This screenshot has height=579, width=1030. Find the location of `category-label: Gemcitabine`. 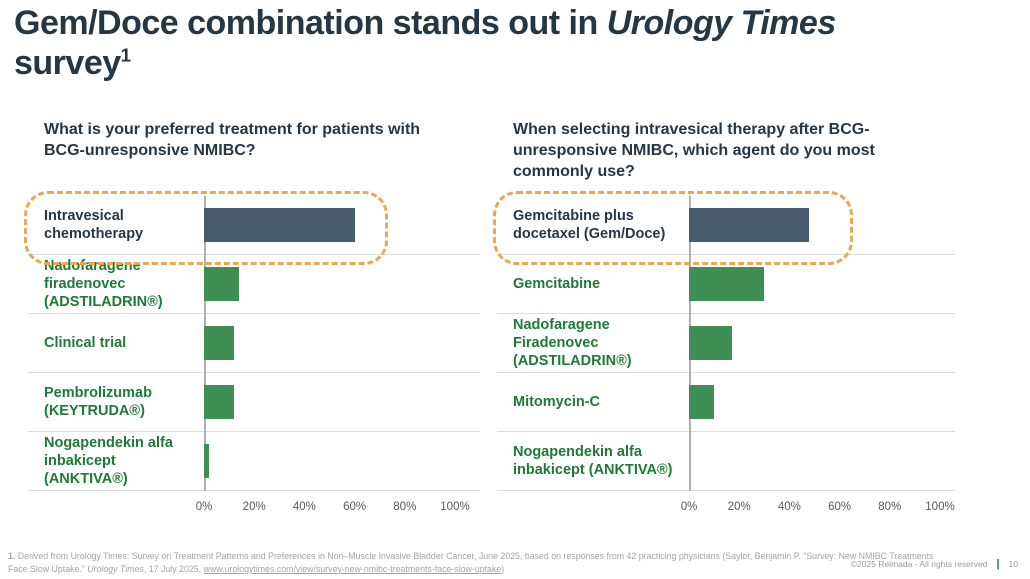

category-label: Gemcitabine is located at coordinates (557, 283).